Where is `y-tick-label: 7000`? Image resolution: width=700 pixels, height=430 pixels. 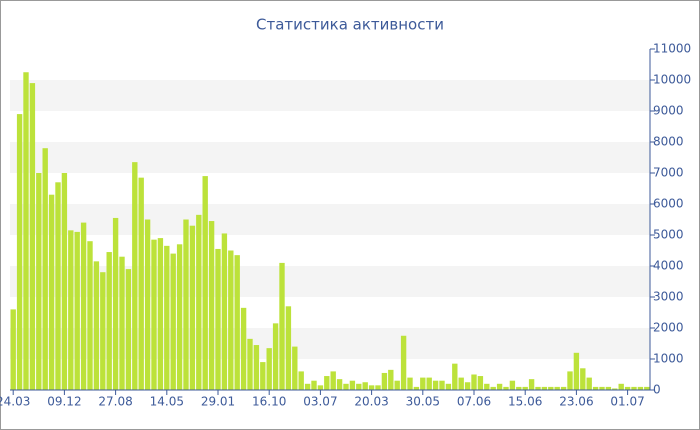 y-tick-label: 7000 is located at coordinates (668, 173).